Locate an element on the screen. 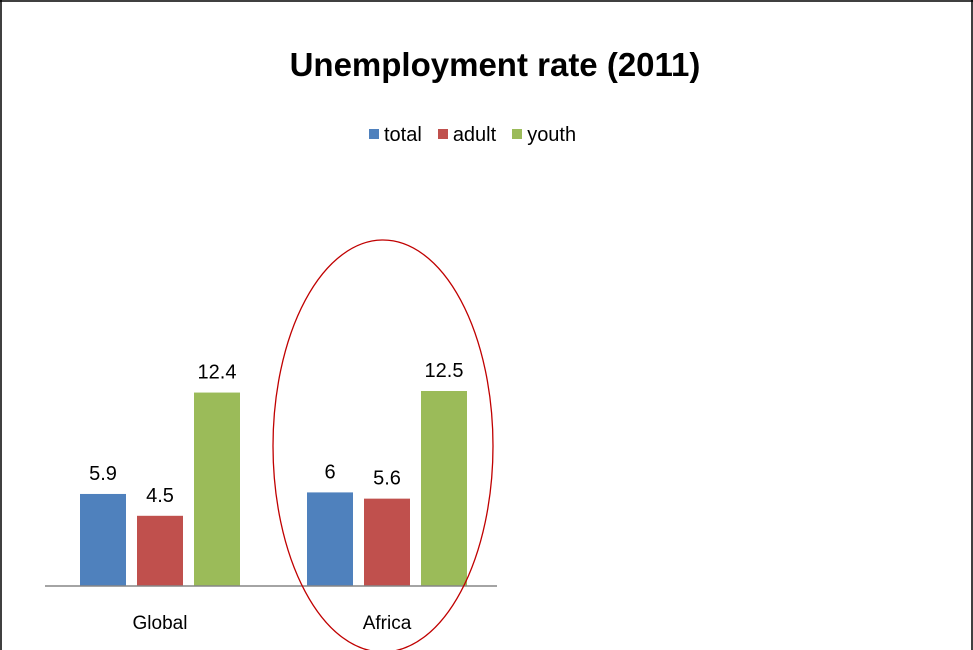  bar-africa-total is located at coordinates (330, 539).